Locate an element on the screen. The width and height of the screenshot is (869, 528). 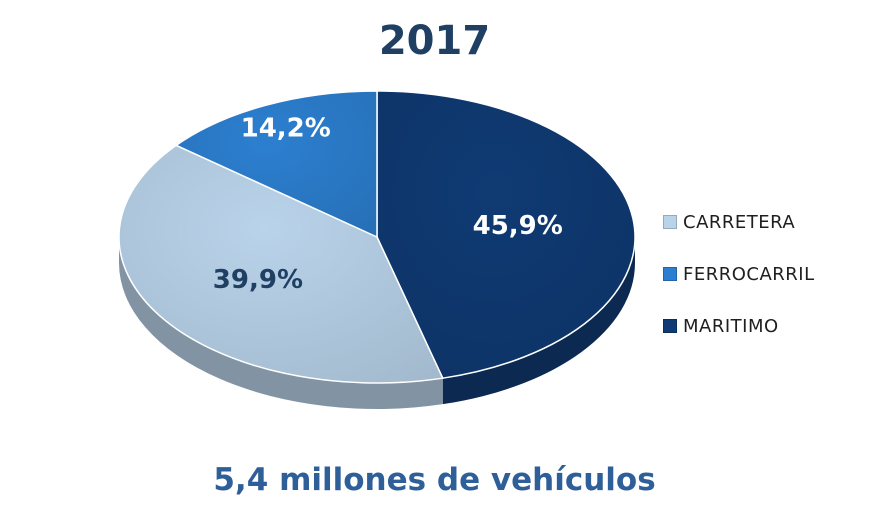
pie-side-carretera is located at coordinates (281, 323).